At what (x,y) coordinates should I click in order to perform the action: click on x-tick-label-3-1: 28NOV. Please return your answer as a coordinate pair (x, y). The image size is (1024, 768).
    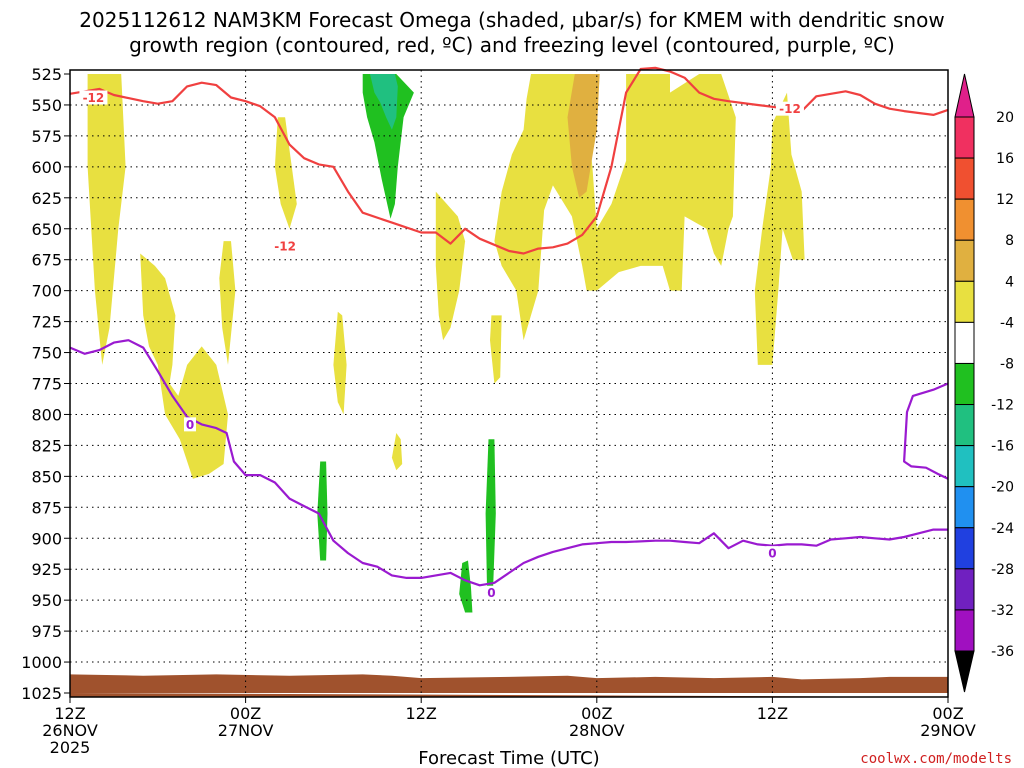
    Looking at the image, I should click on (597, 730).